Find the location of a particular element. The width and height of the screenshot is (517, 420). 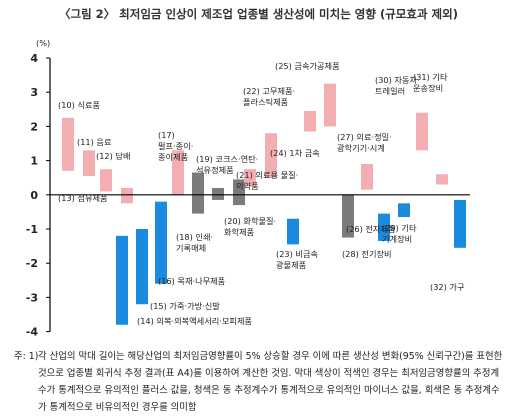

bar-label-30: (30) 자동차· 트레일러 is located at coordinates (397, 85).